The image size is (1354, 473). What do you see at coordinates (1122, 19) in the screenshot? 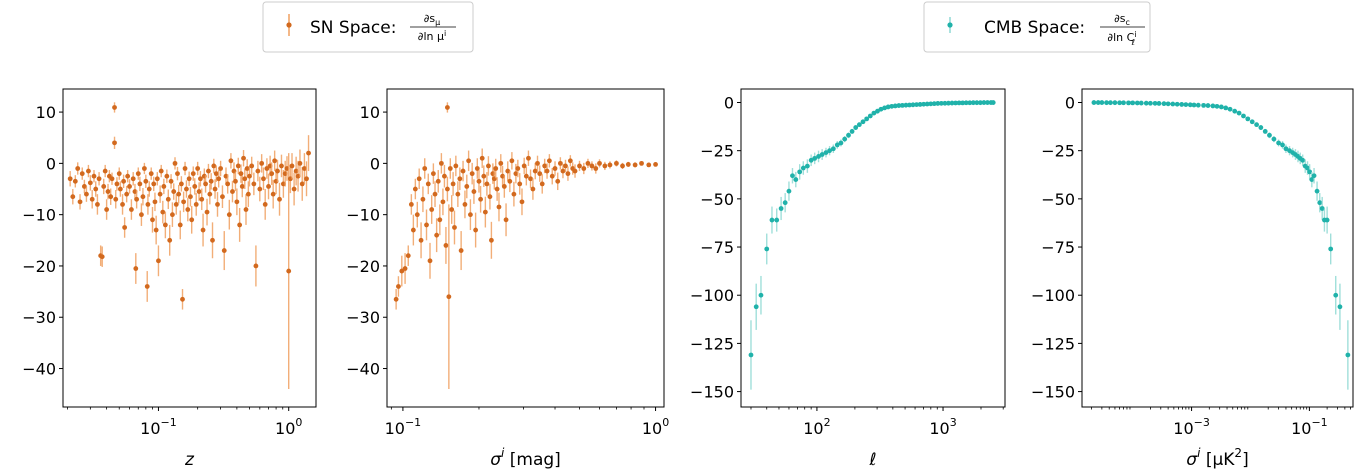
I see `legend-cmb-fraction-num: ∂sc` at bounding box center [1122, 19].